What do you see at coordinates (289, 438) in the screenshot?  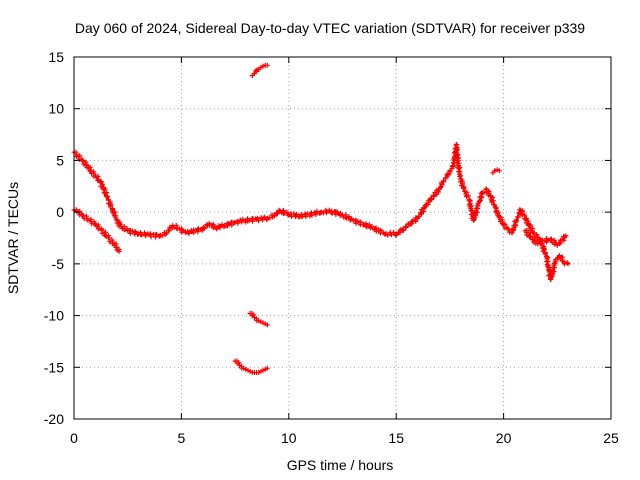 I see `x-tick-label: 10` at bounding box center [289, 438].